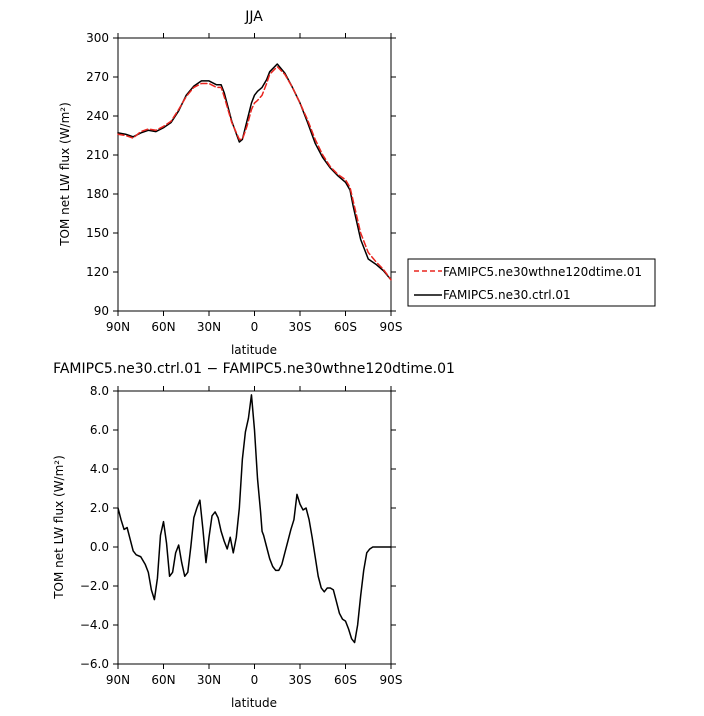  Describe the element at coordinates (507, 295) in the screenshot. I see `legend-label-ctrl: FAMIPC5.ne30.ctrl.01` at that location.